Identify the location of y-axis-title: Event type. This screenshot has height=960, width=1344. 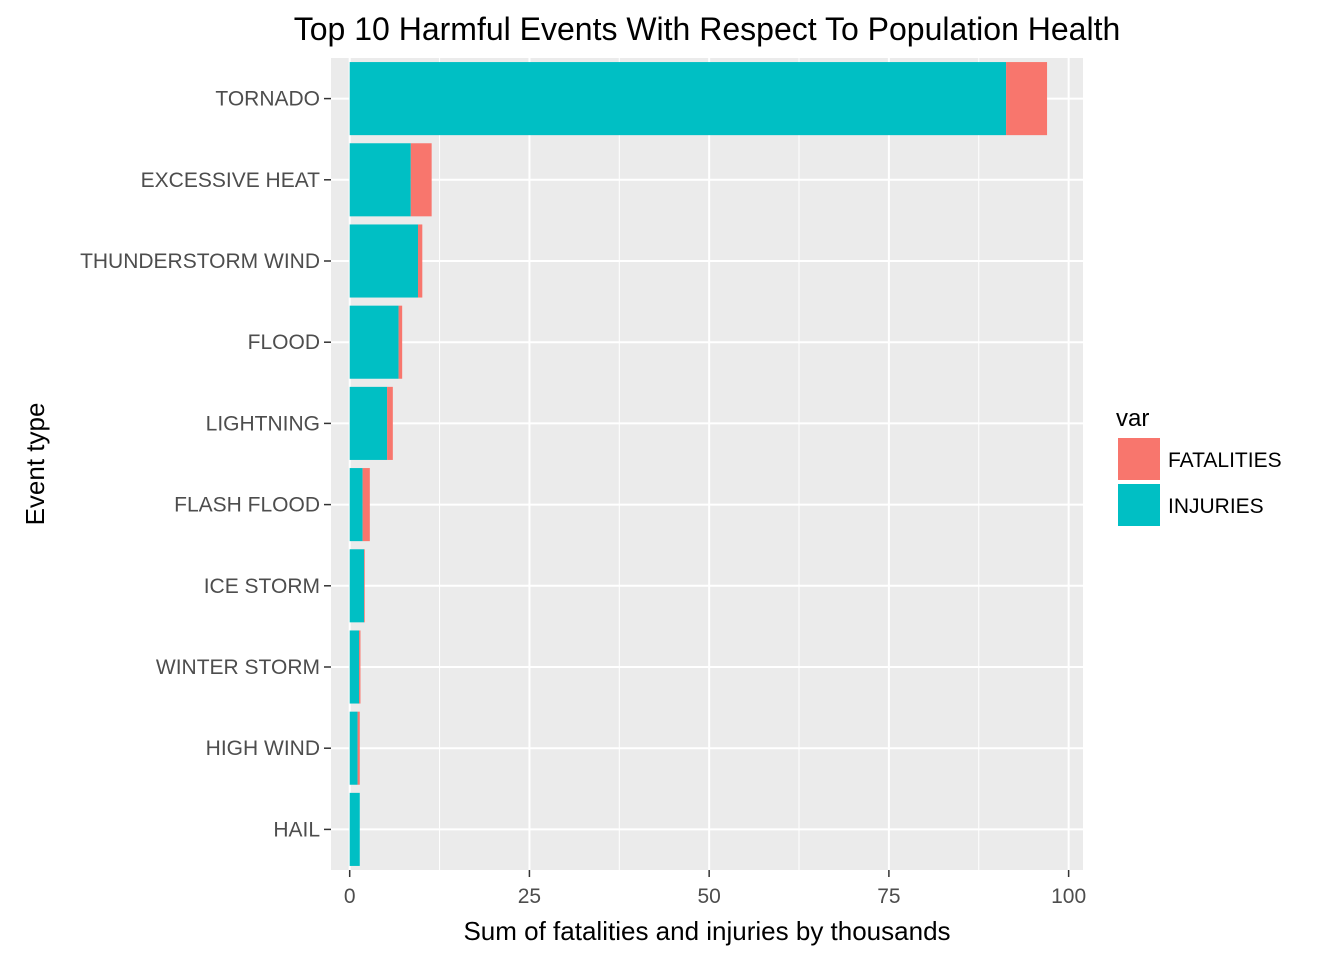
(35, 464).